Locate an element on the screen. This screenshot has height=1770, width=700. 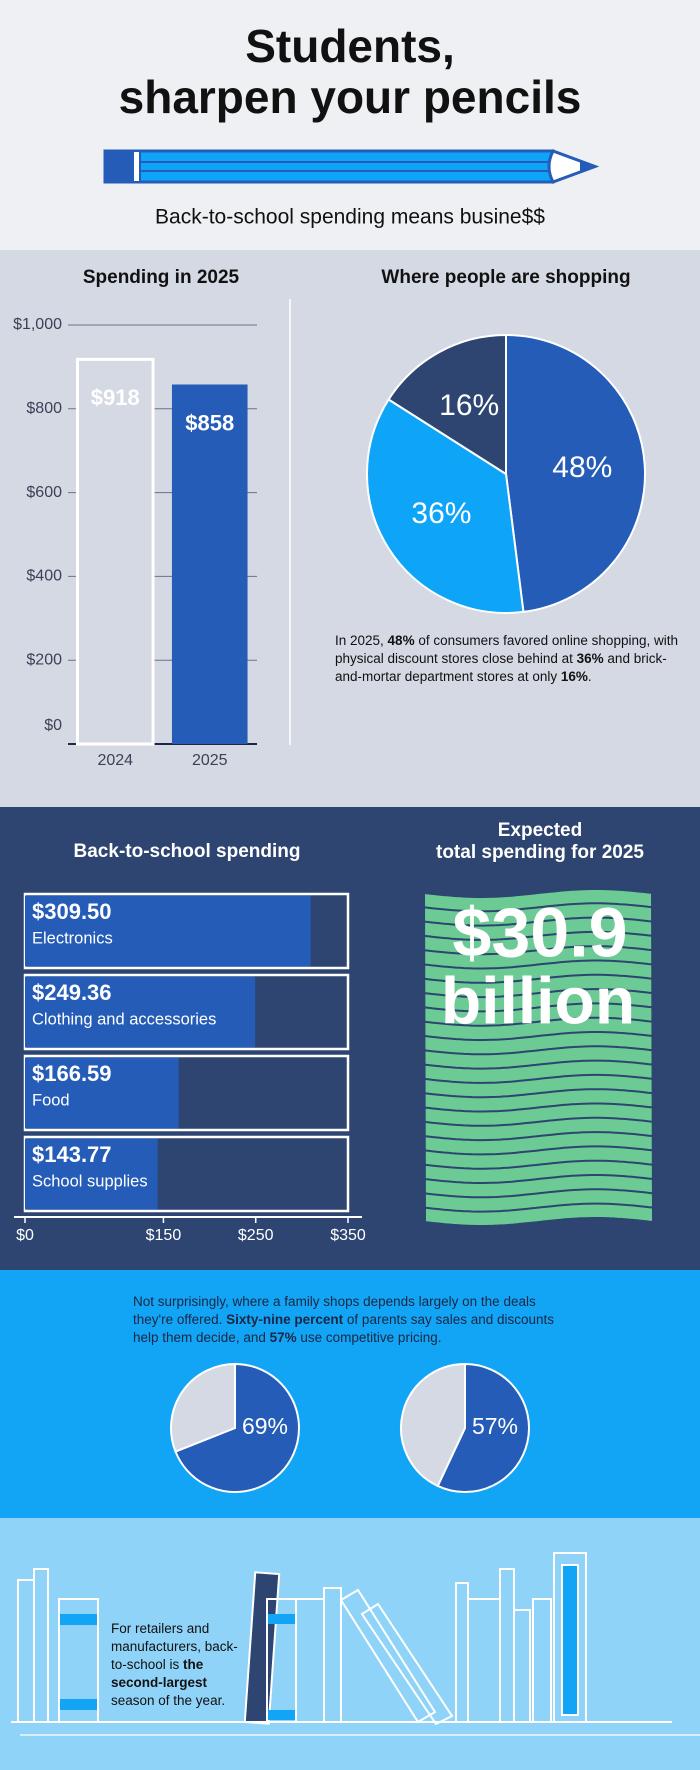
category-label: Food is located at coordinates (51, 1100).